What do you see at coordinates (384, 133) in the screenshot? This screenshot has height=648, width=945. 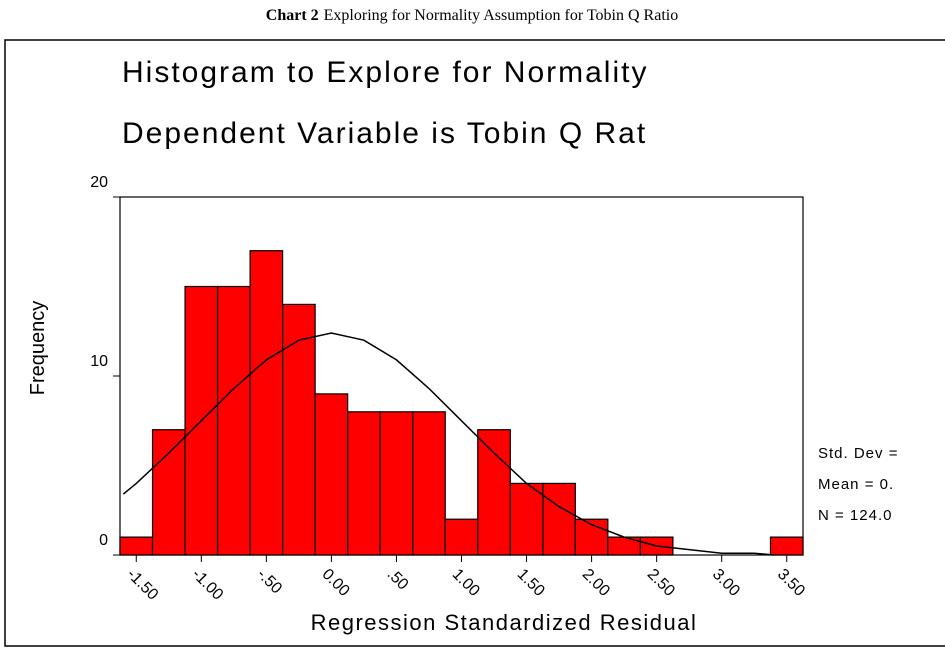 I see `chart-subtitle: Dependent Variable is Tobin Q Rat` at bounding box center [384, 133].